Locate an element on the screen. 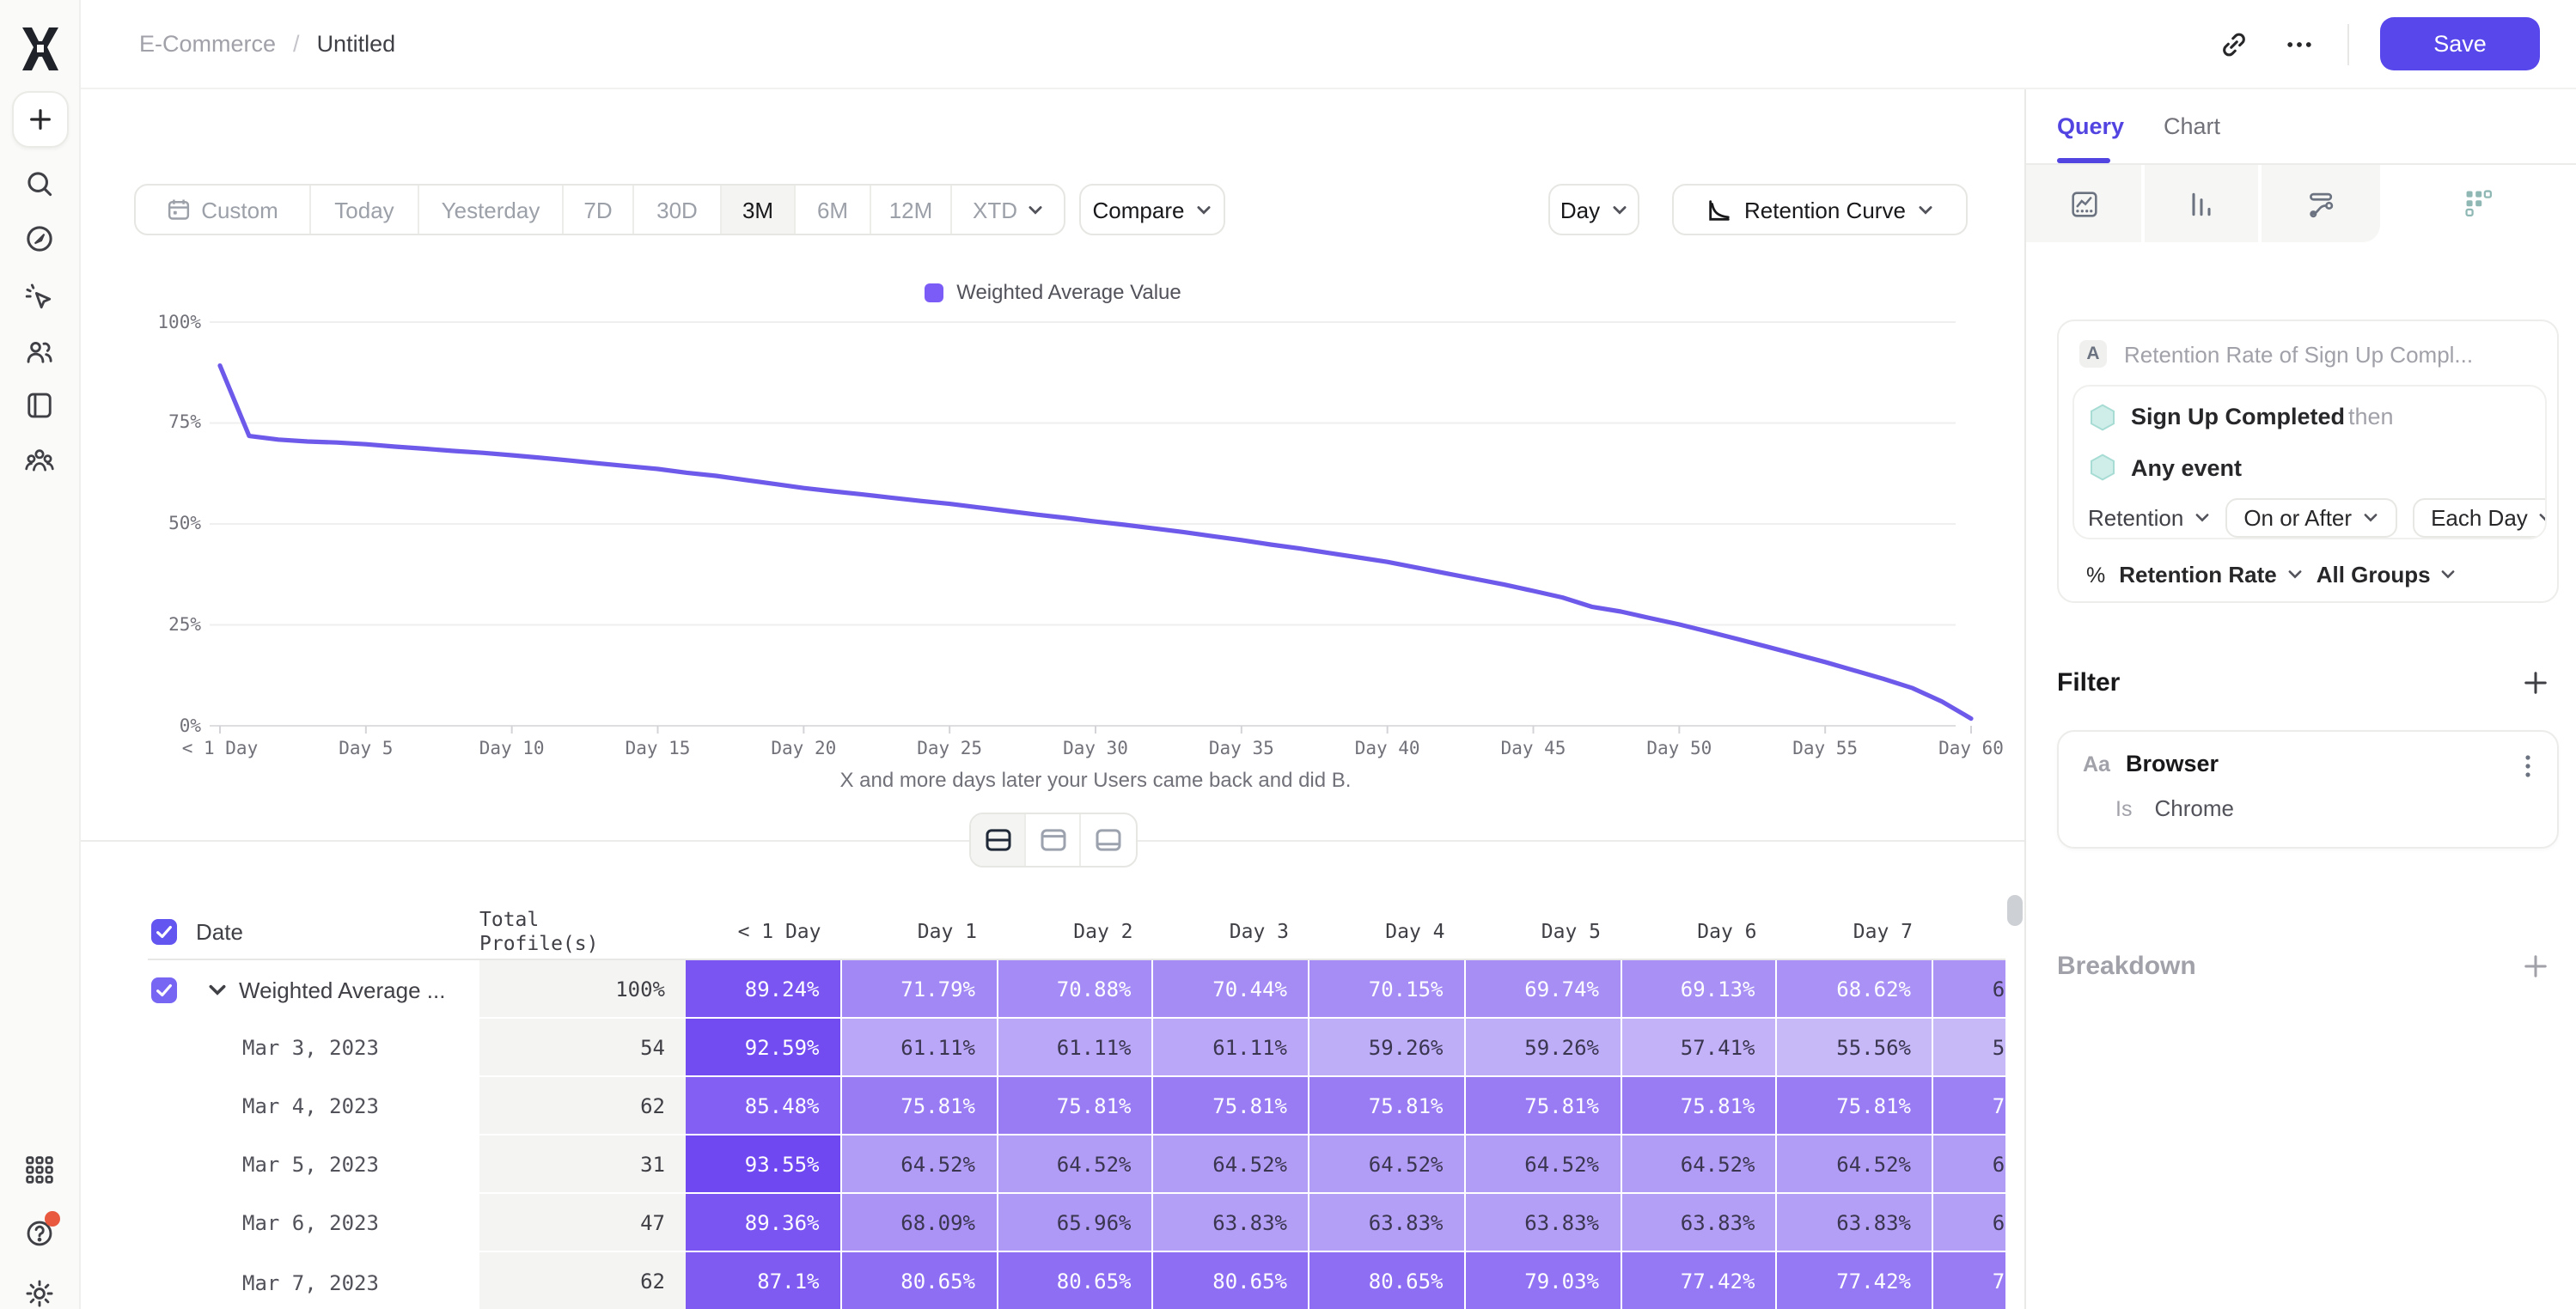 The height and width of the screenshot is (1309, 2576). retention-cell: 79.03% is located at coordinates (1543, 1280).